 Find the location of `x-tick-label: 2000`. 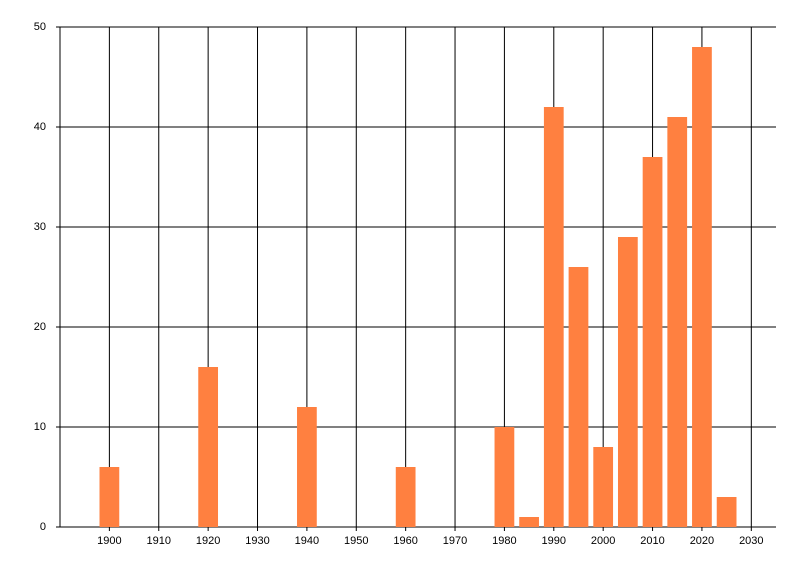

x-tick-label: 2000 is located at coordinates (603, 541).